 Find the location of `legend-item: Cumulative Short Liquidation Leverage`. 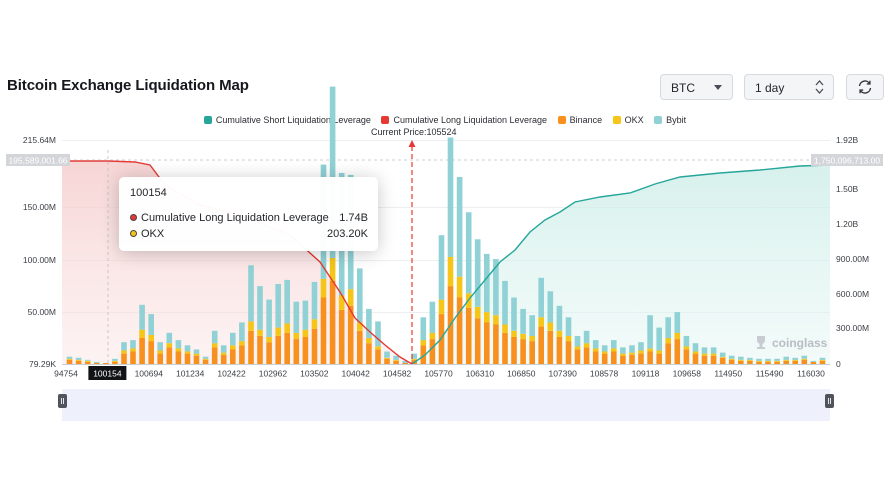

legend-item: Cumulative Short Liquidation Leverage is located at coordinates (287, 120).